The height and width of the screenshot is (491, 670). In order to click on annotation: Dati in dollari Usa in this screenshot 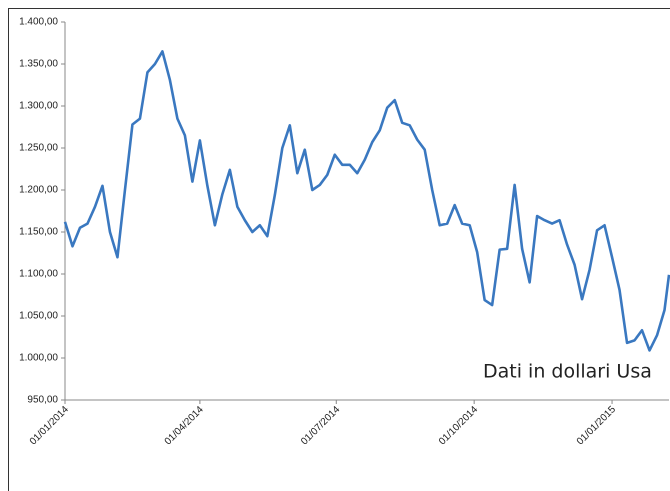, I will do `click(567, 372)`.